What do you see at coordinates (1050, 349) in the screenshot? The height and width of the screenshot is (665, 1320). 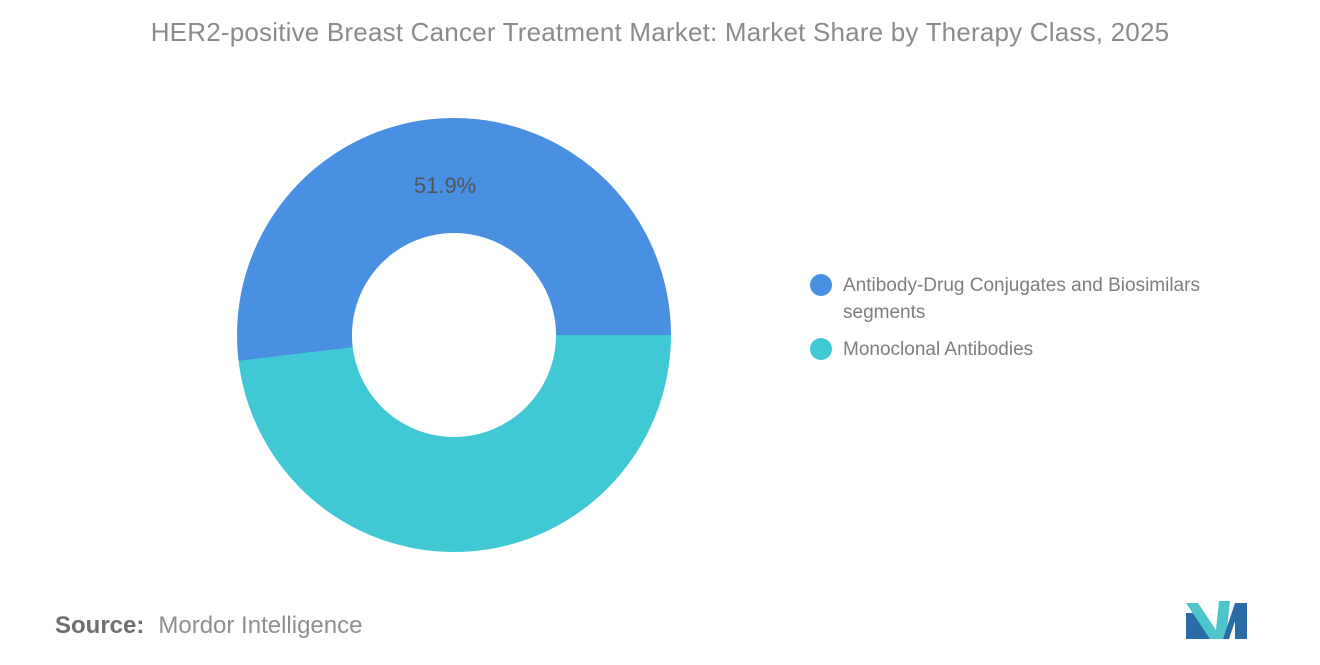 I see `legend-item-monoclonal-antibodies: Monoclonal Antibodies` at bounding box center [1050, 349].